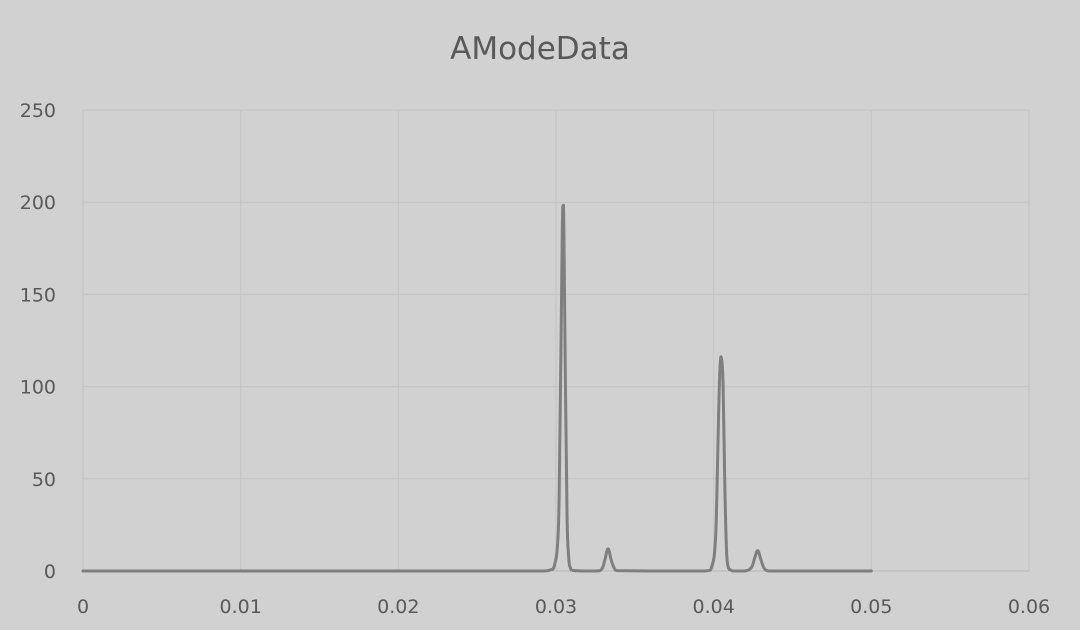  I want to click on x-tick-label: 0.06, so click(1029, 607).